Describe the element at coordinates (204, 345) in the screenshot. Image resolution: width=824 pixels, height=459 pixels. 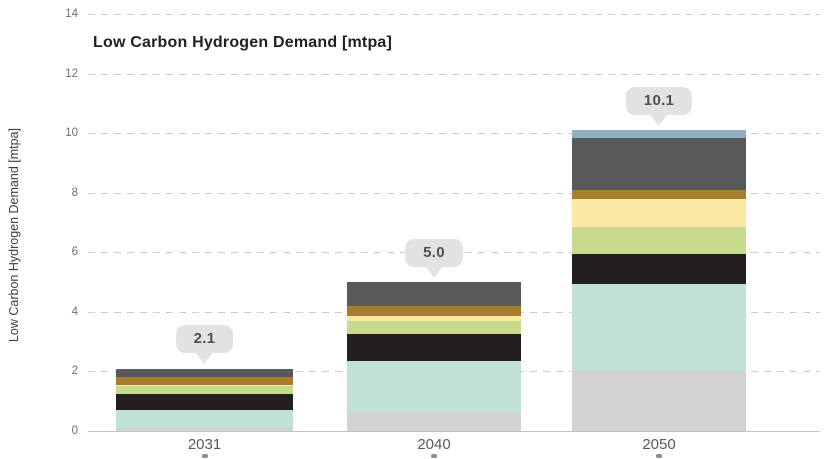
I see `total-label-bubble: 2.1` at that location.